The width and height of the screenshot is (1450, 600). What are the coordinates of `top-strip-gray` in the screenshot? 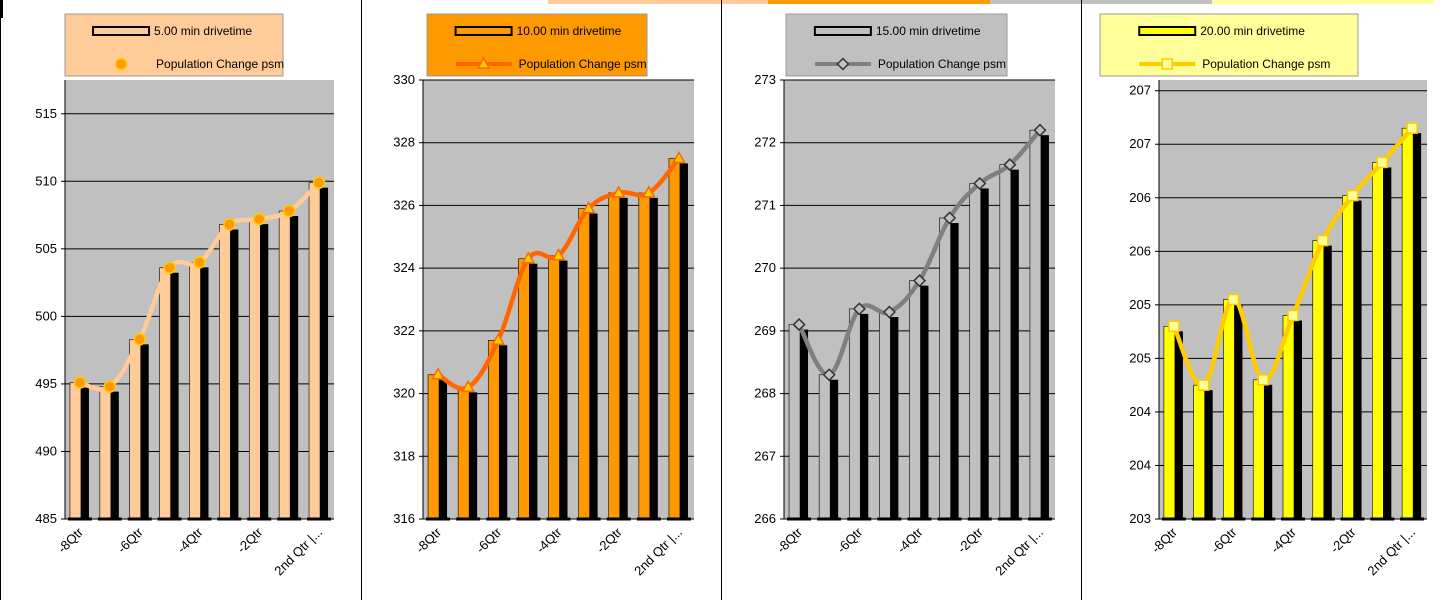 It's located at (1101, 2).